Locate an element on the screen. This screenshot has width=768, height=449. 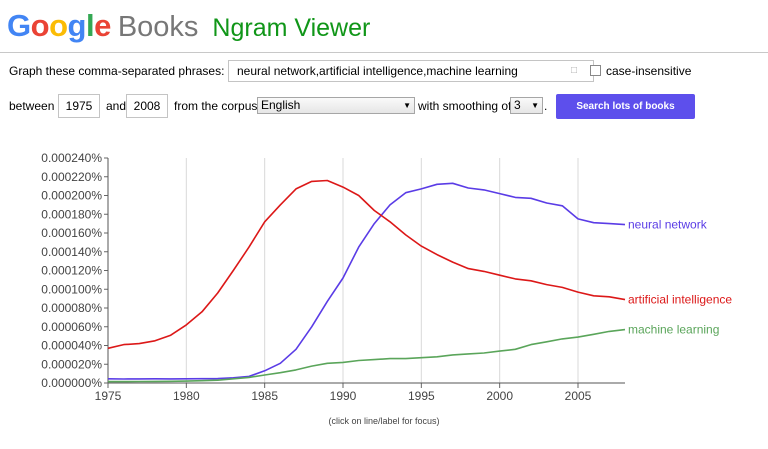
logo-letter: g is located at coordinates (77, 25).